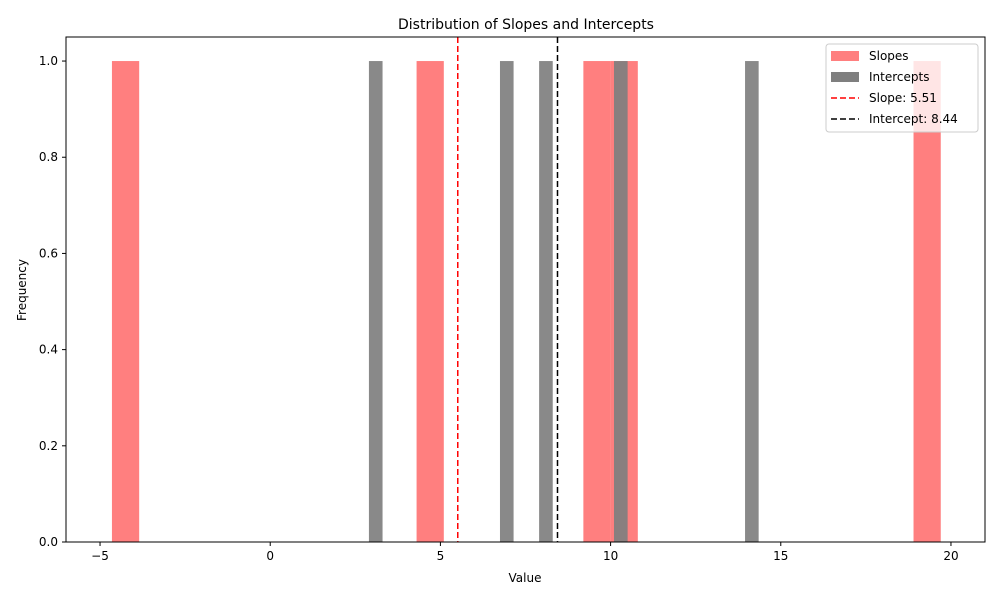 Image resolution: width=1000 pixels, height=600 pixels. What do you see at coordinates (100, 556) in the screenshot?
I see `x-tick-label: −5` at bounding box center [100, 556].